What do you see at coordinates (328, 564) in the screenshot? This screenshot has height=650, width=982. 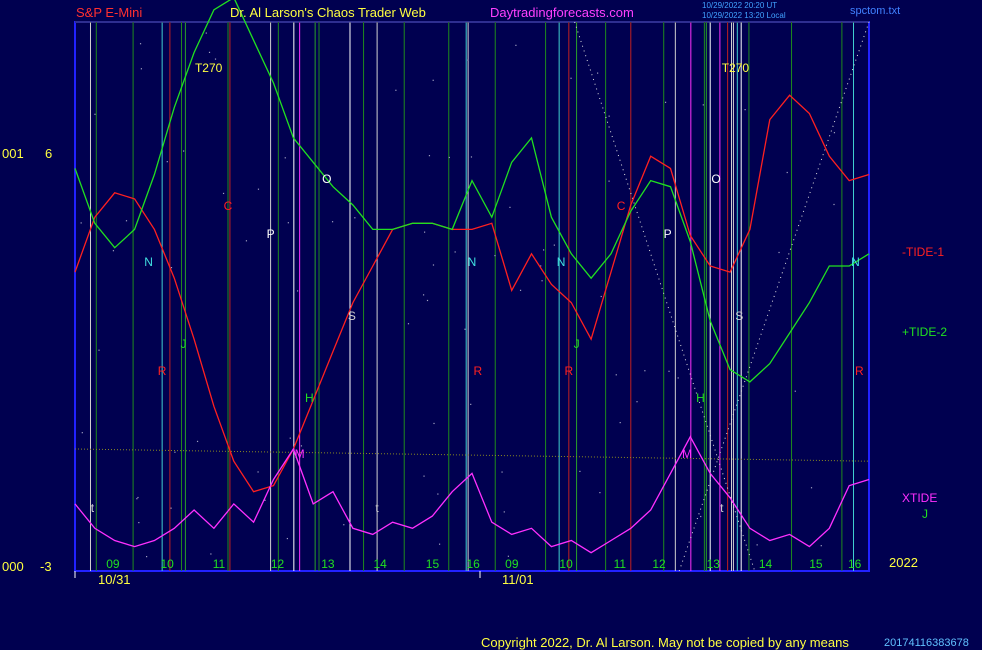 I see `x-tick-label: 13` at bounding box center [328, 564].